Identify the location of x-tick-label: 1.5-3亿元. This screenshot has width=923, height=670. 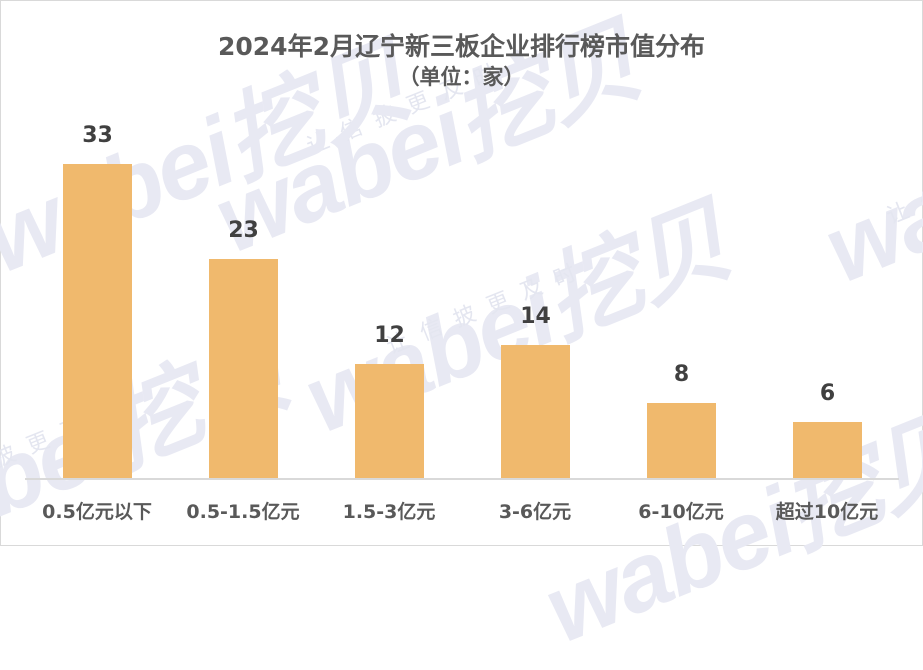
(389, 512).